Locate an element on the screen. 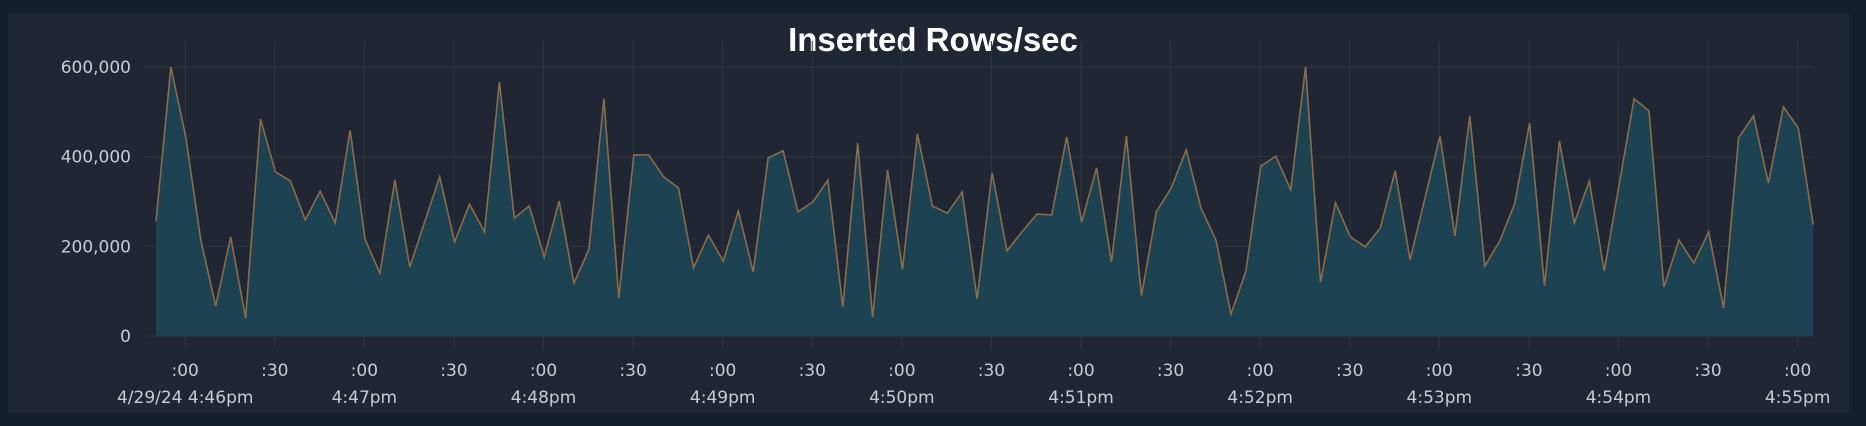 The width and height of the screenshot is (1866, 426). y-tick-label: 0 is located at coordinates (125, 337).